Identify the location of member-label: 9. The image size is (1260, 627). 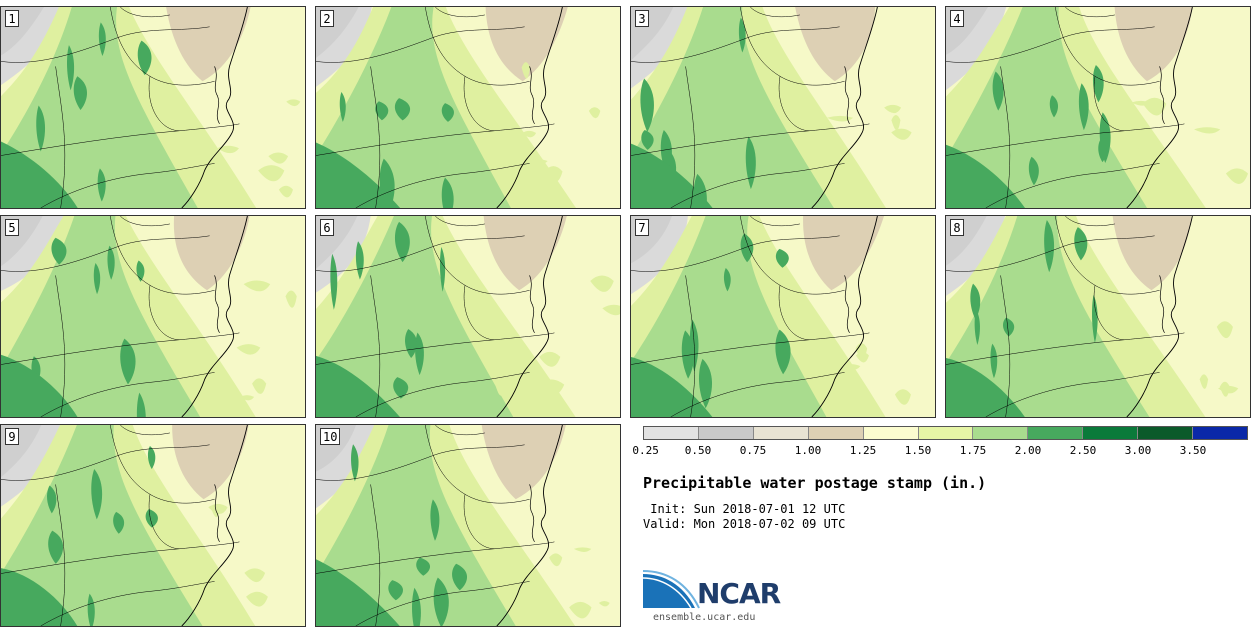
(12, 436).